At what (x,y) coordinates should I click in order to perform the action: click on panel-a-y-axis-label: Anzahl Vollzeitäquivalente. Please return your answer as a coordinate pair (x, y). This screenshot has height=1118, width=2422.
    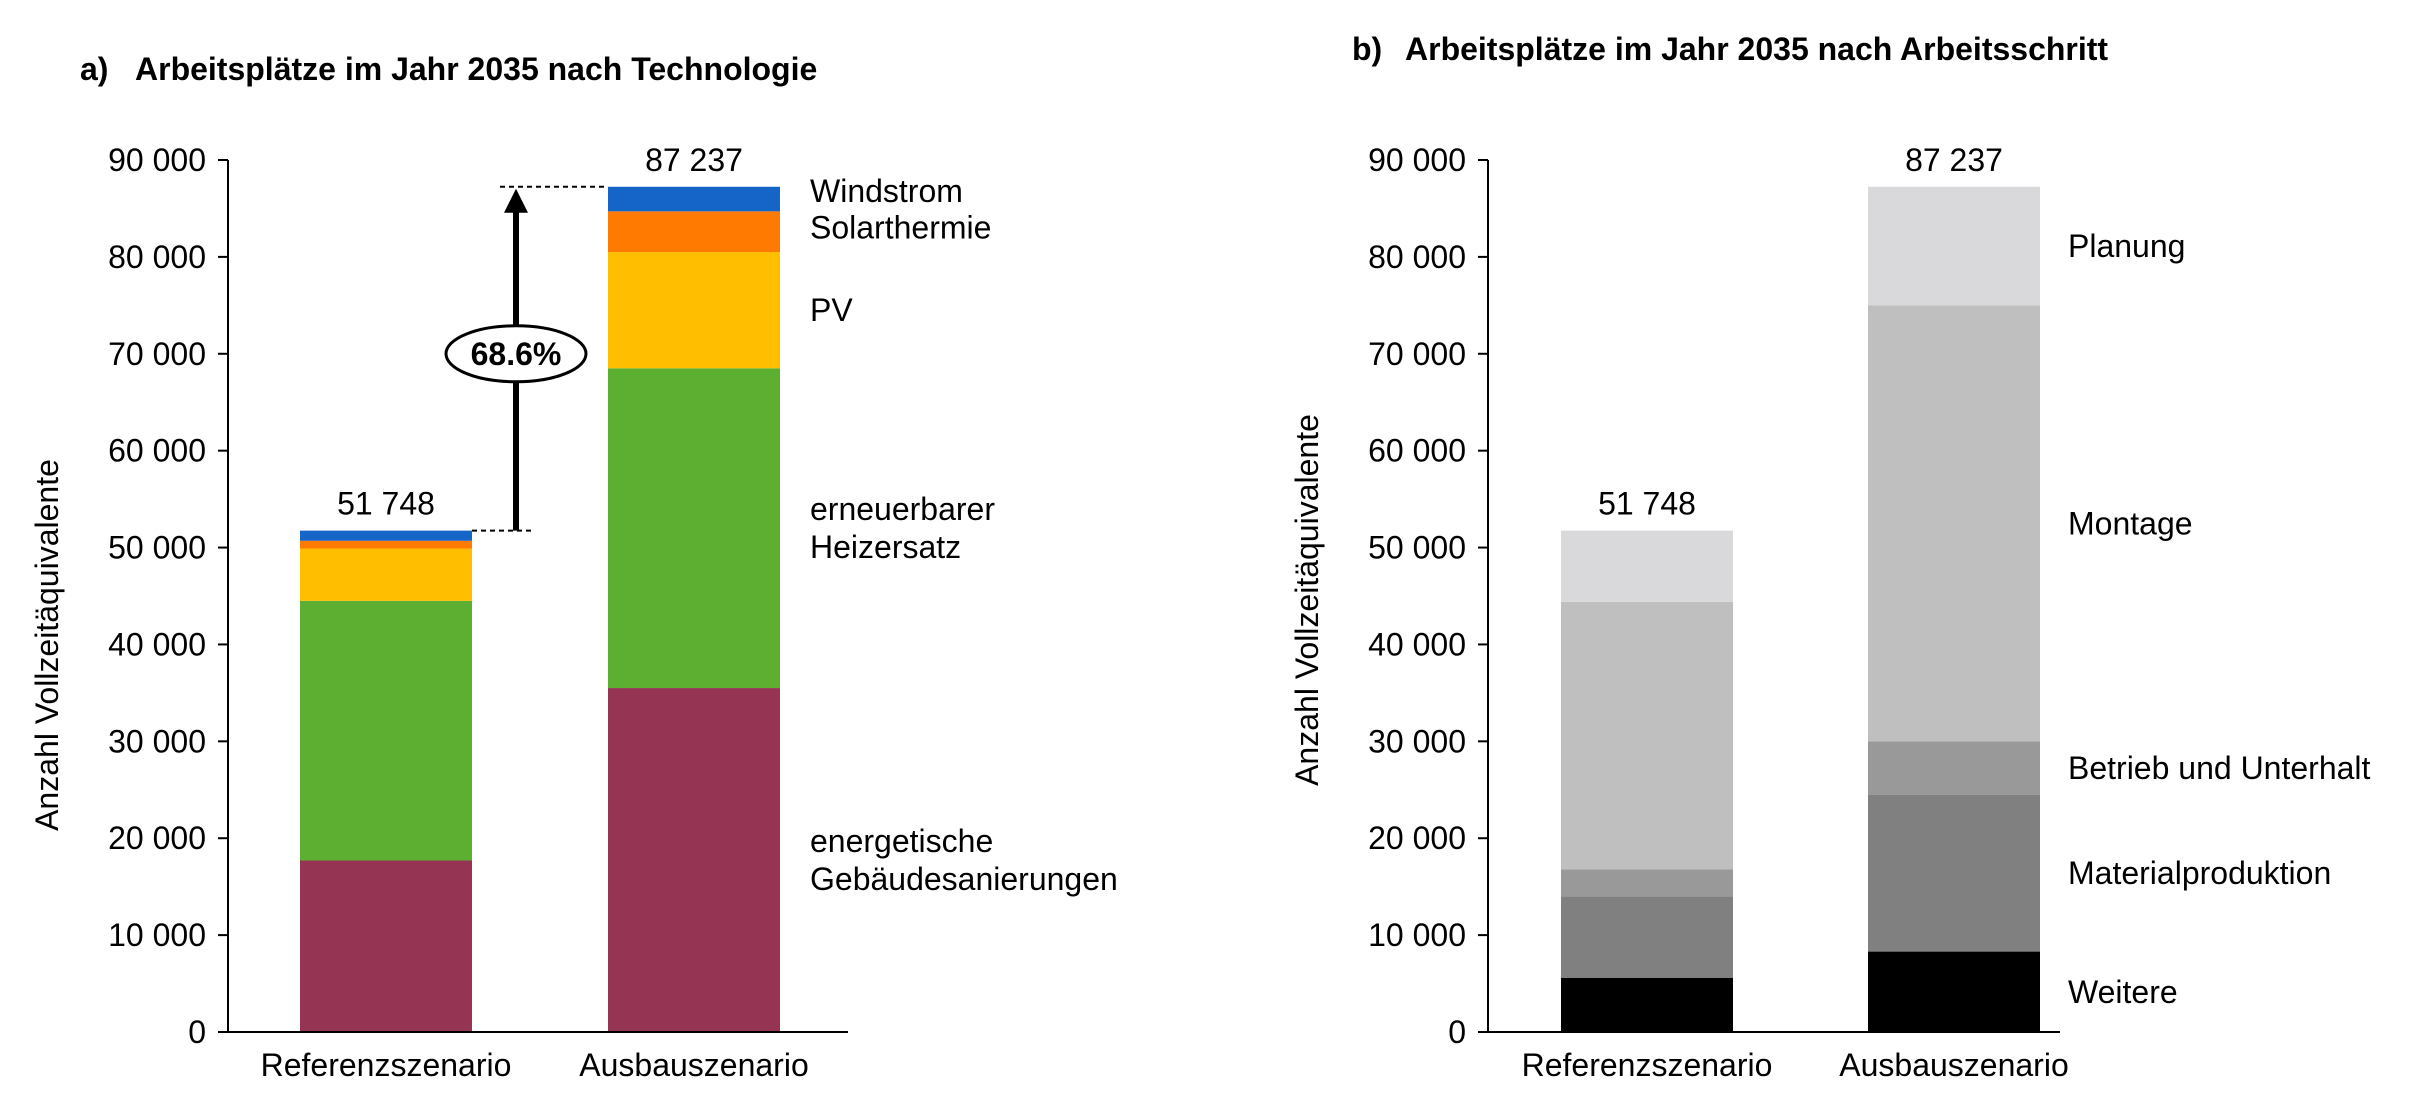
    Looking at the image, I should click on (47, 645).